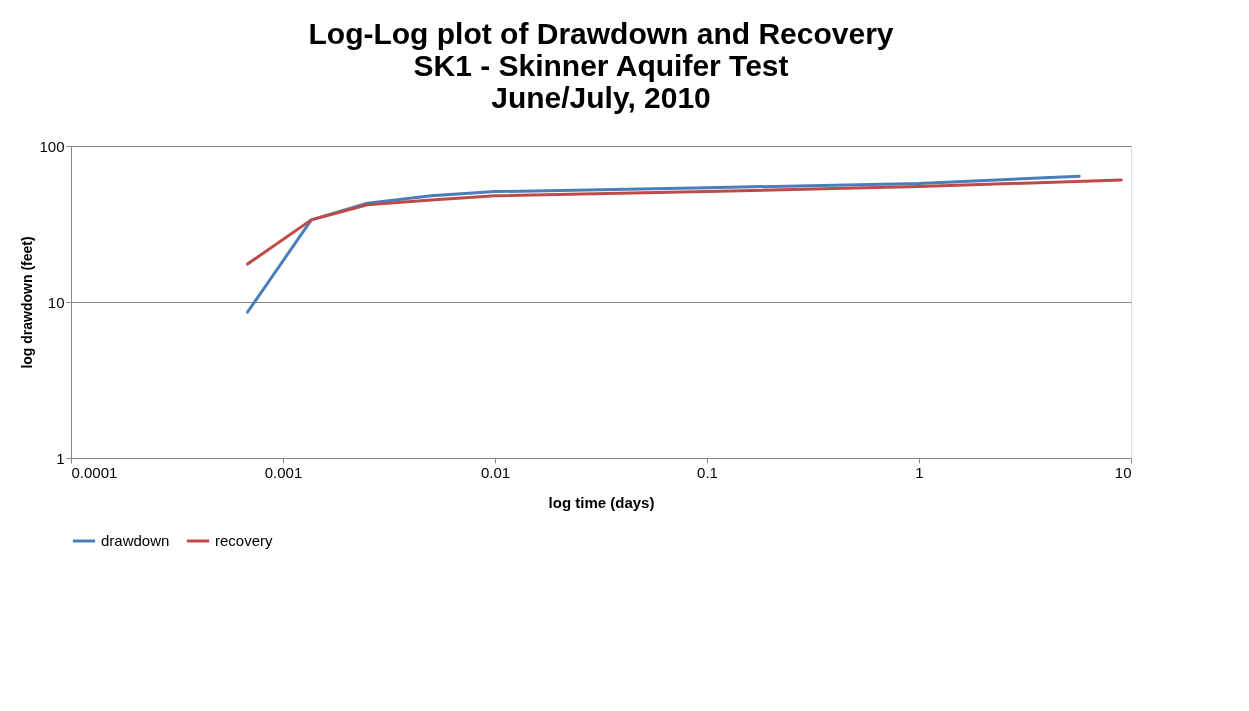 The width and height of the screenshot is (1249, 711). Describe the element at coordinates (52, 146) in the screenshot. I see `y-tick-label: 100` at that location.